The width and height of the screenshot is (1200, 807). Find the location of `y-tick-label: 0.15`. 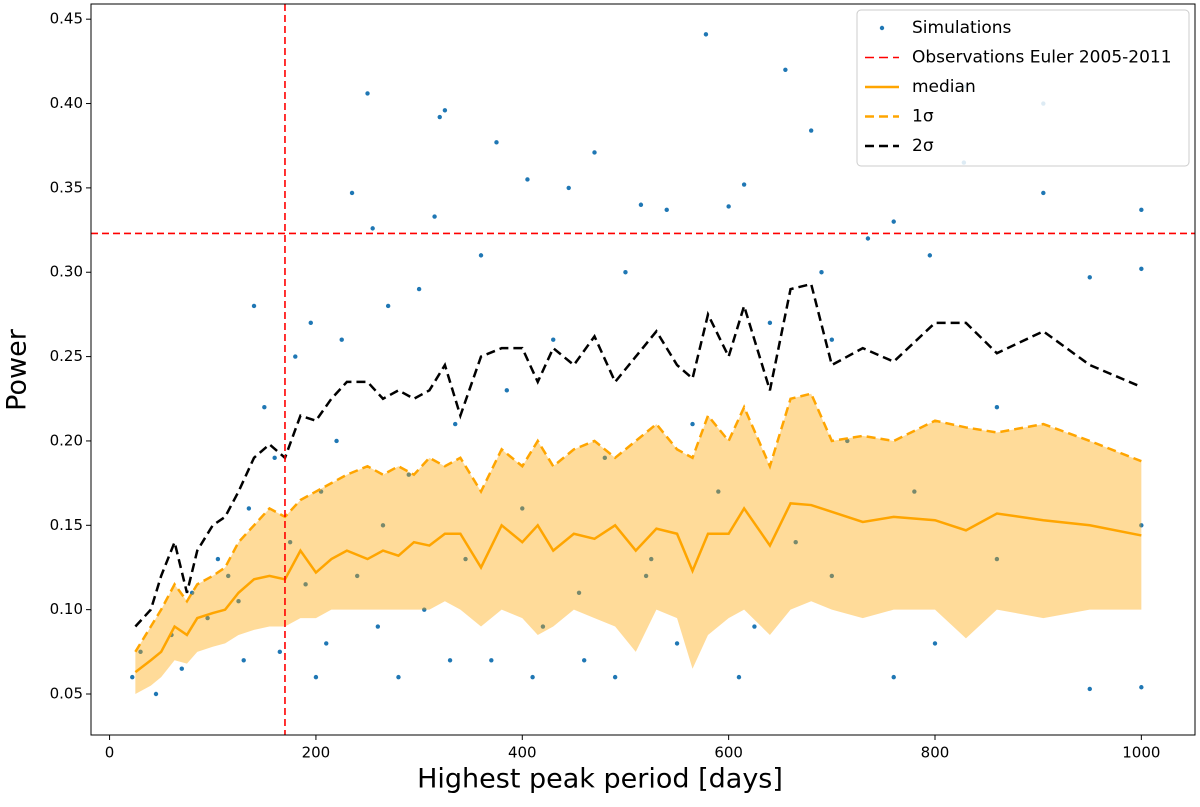

y-tick-label: 0.15 is located at coordinates (66, 525).